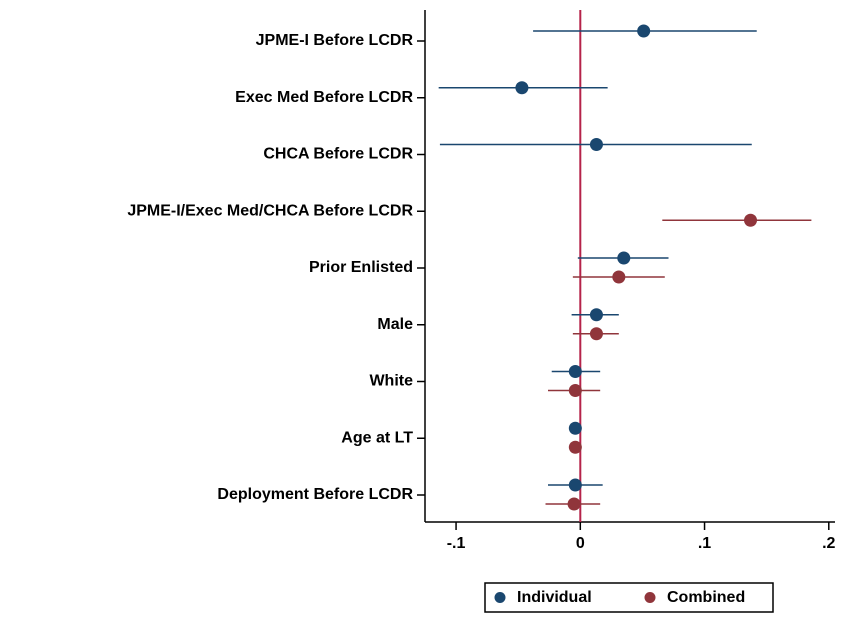 The width and height of the screenshot is (841, 620). I want to click on y-tick-label: JPME-I Before LCDR, so click(335, 40).